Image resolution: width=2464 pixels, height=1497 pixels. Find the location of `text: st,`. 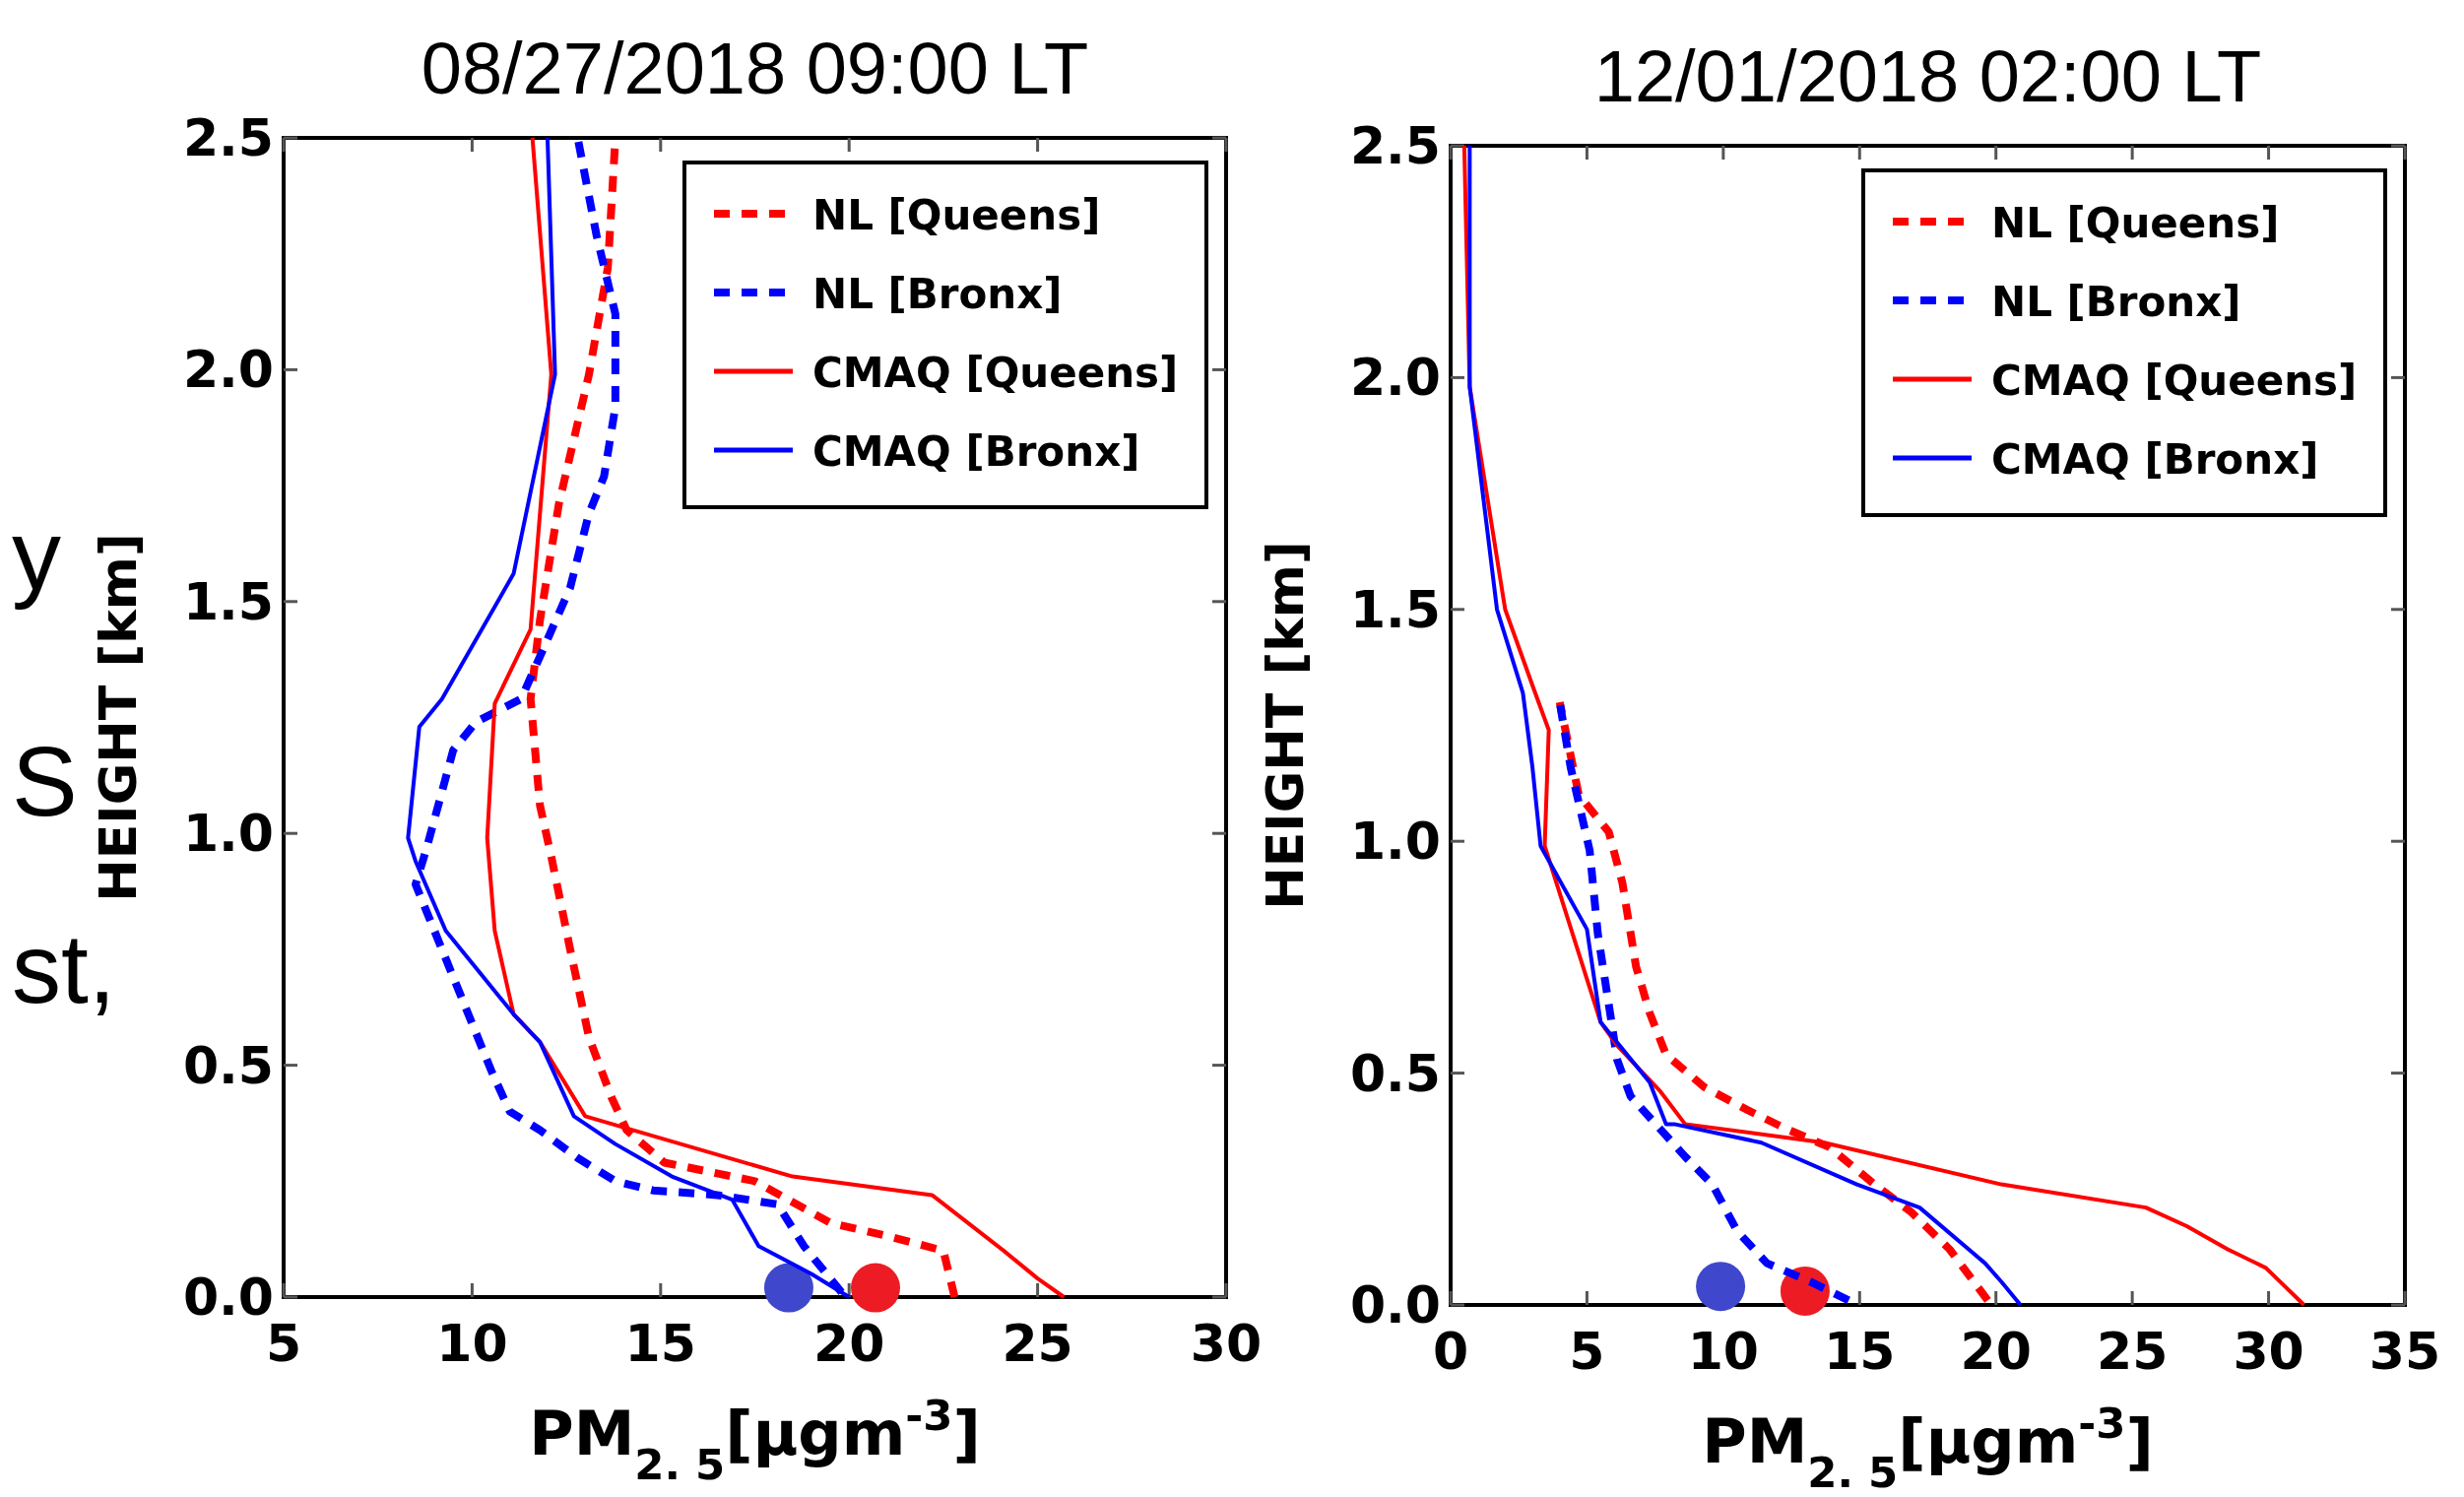

text: st, is located at coordinates (64, 968).